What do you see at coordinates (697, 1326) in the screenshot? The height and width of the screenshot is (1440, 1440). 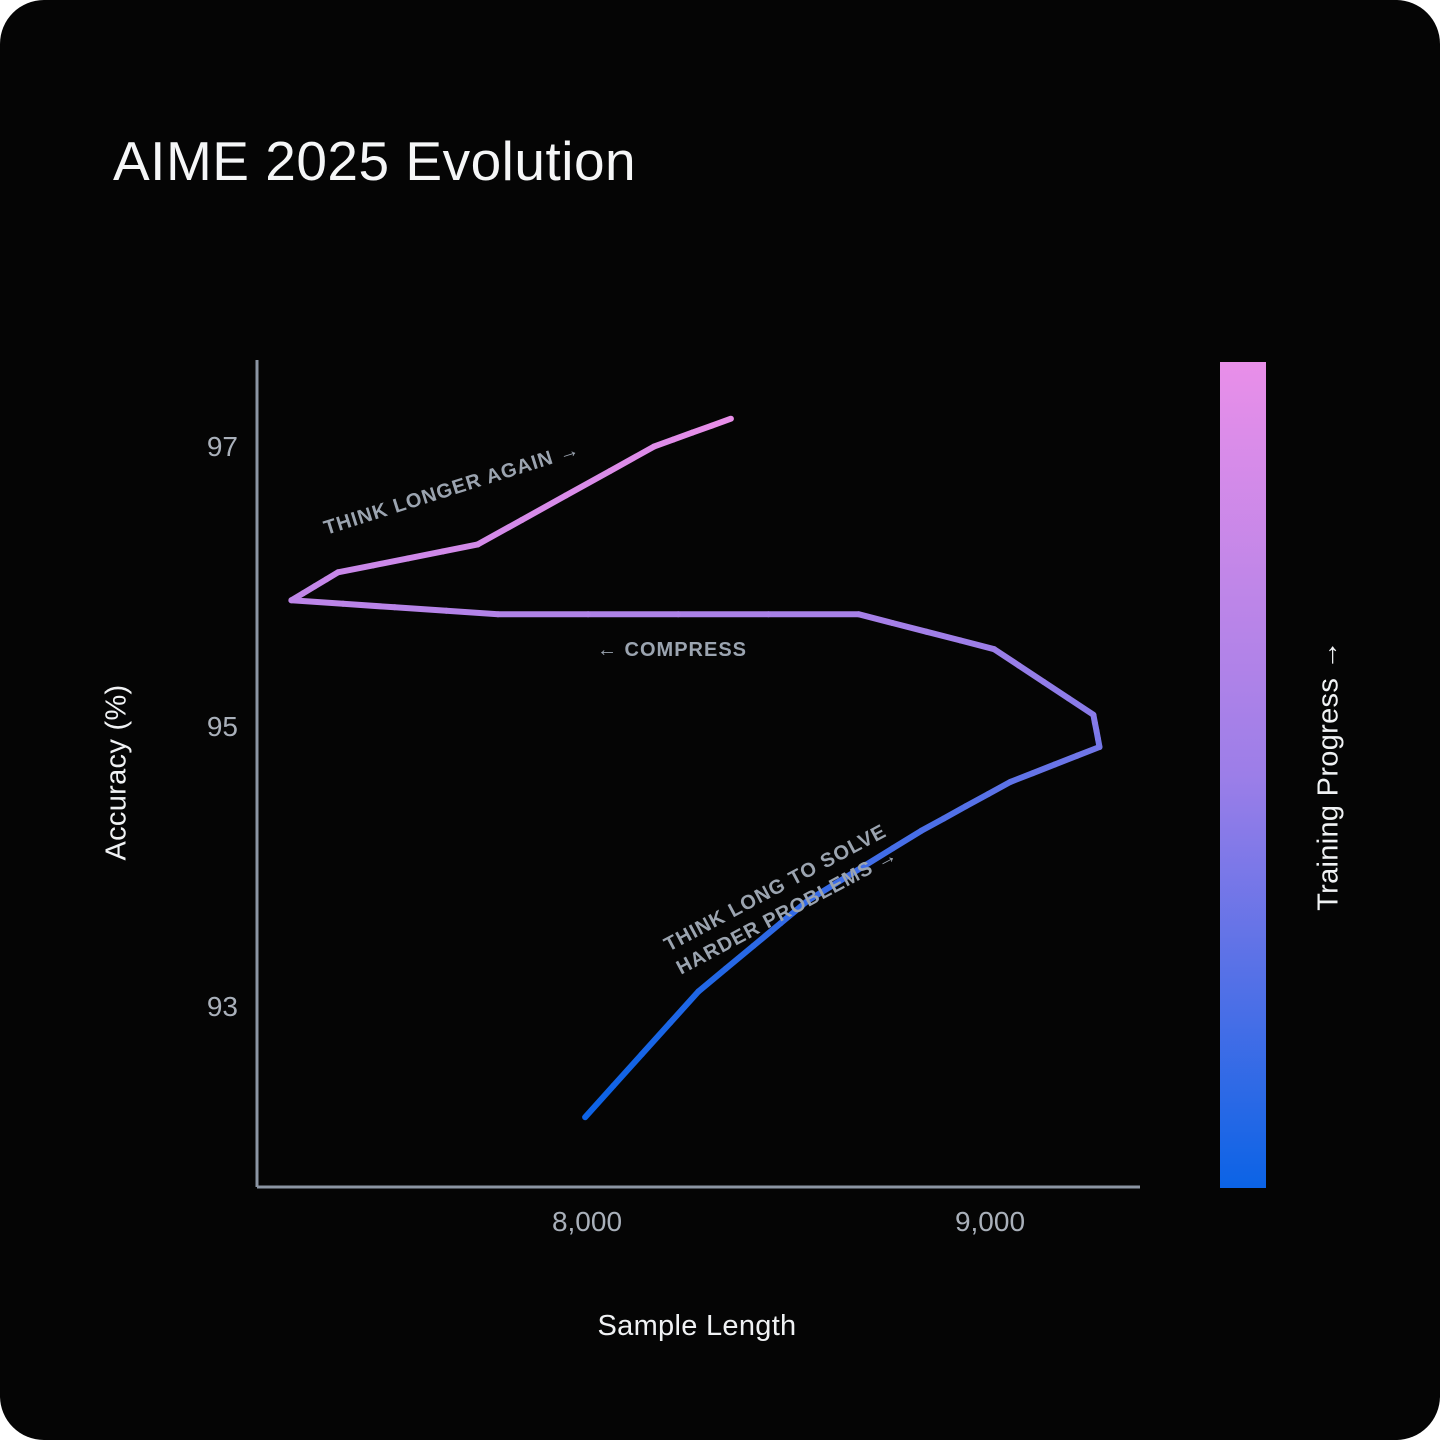 I see `x-axis-label: Sample Length` at bounding box center [697, 1326].